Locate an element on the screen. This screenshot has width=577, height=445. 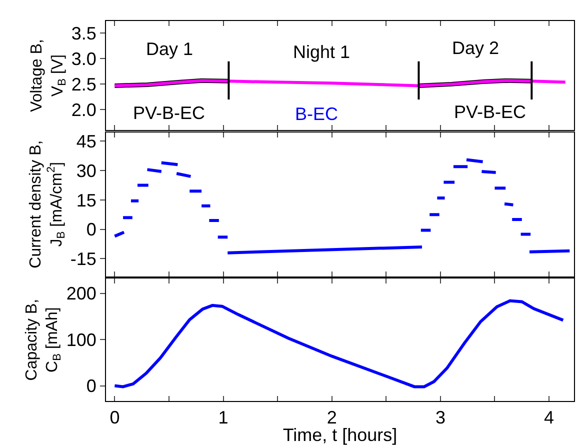
y-tick-label: 30 is located at coordinates (86, 170).